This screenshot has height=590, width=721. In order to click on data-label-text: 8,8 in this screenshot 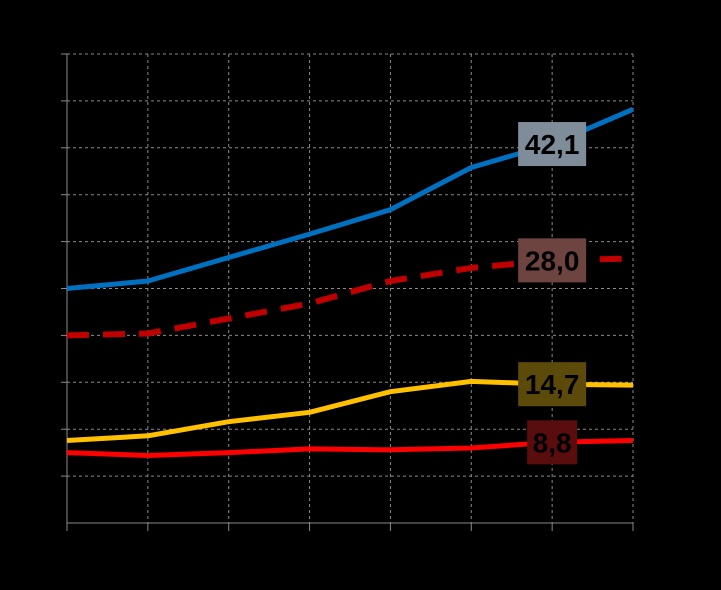, I will do `click(552, 442)`.